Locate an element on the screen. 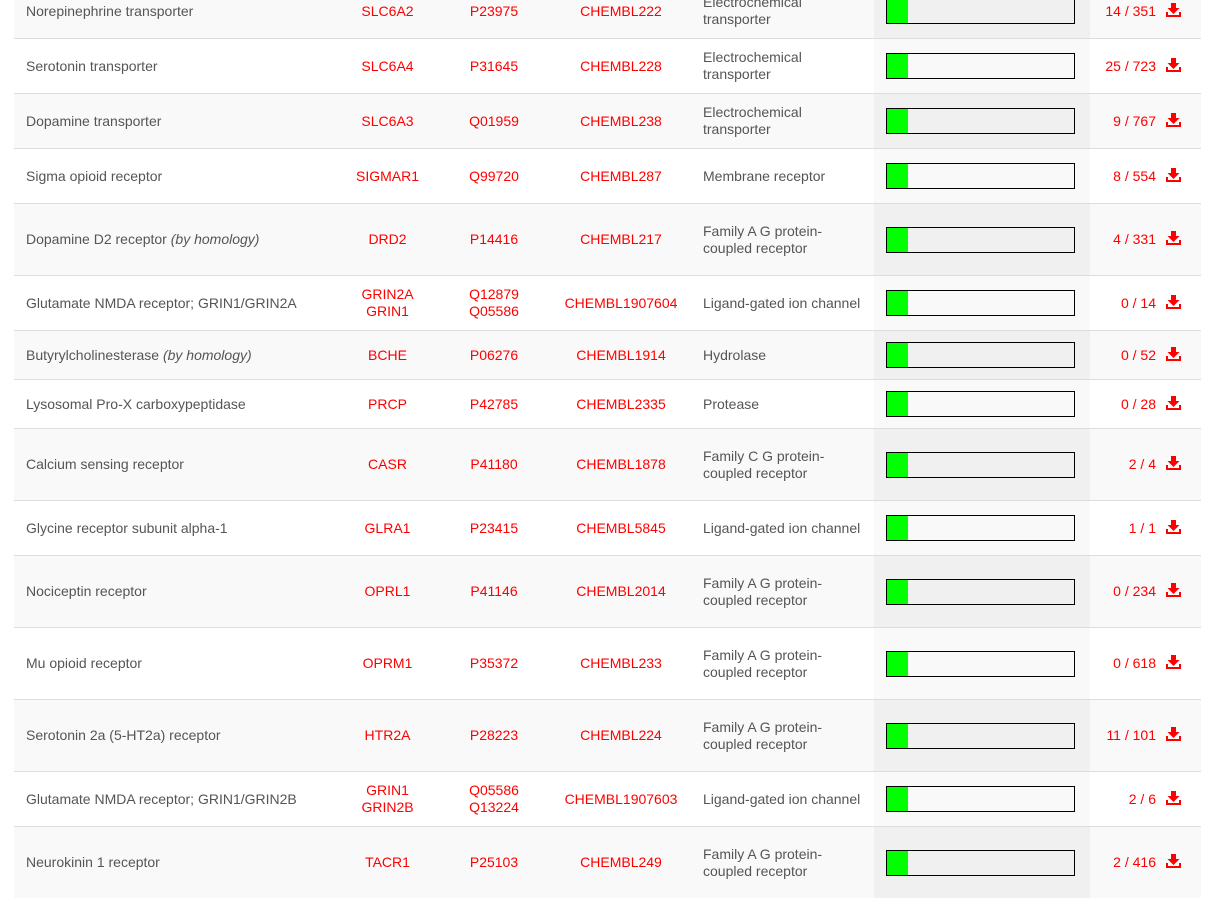  uniprot-link: P23415 is located at coordinates (494, 527).